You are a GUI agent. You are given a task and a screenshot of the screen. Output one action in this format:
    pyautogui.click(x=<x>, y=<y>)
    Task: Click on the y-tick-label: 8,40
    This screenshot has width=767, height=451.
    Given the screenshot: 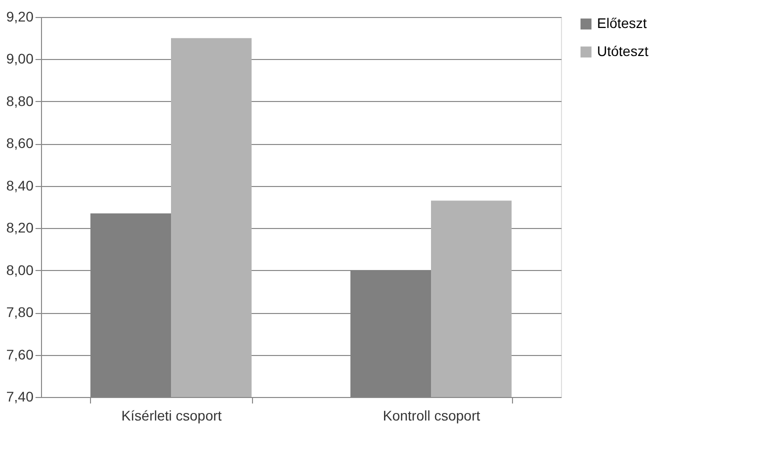 What is the action you would take?
    pyautogui.click(x=20, y=185)
    